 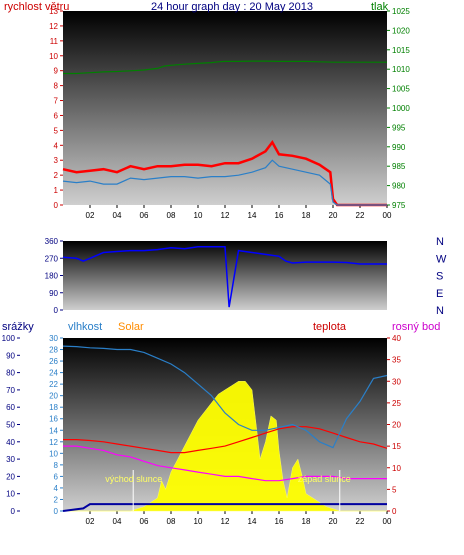 I want to click on wind-speed-tick-label: 0, so click(x=56, y=205).